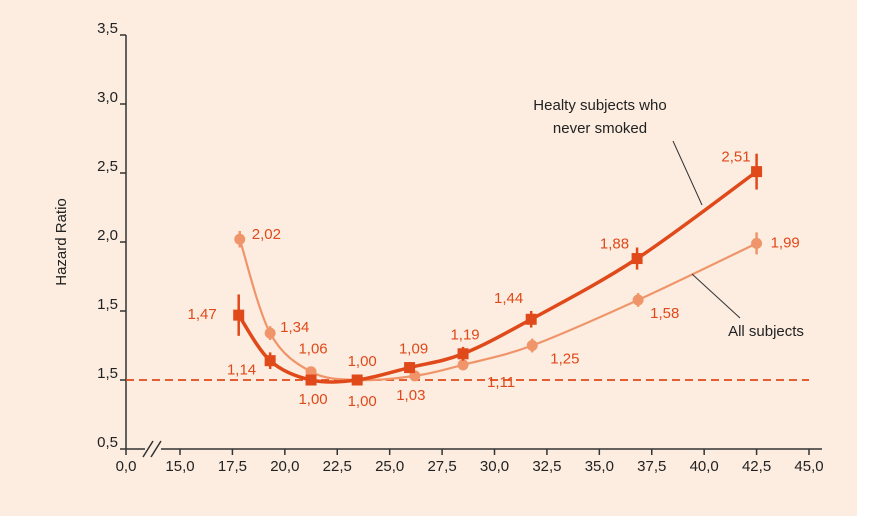  Describe the element at coordinates (664, 313) in the screenshot. I see `value-label: 1,58` at that location.